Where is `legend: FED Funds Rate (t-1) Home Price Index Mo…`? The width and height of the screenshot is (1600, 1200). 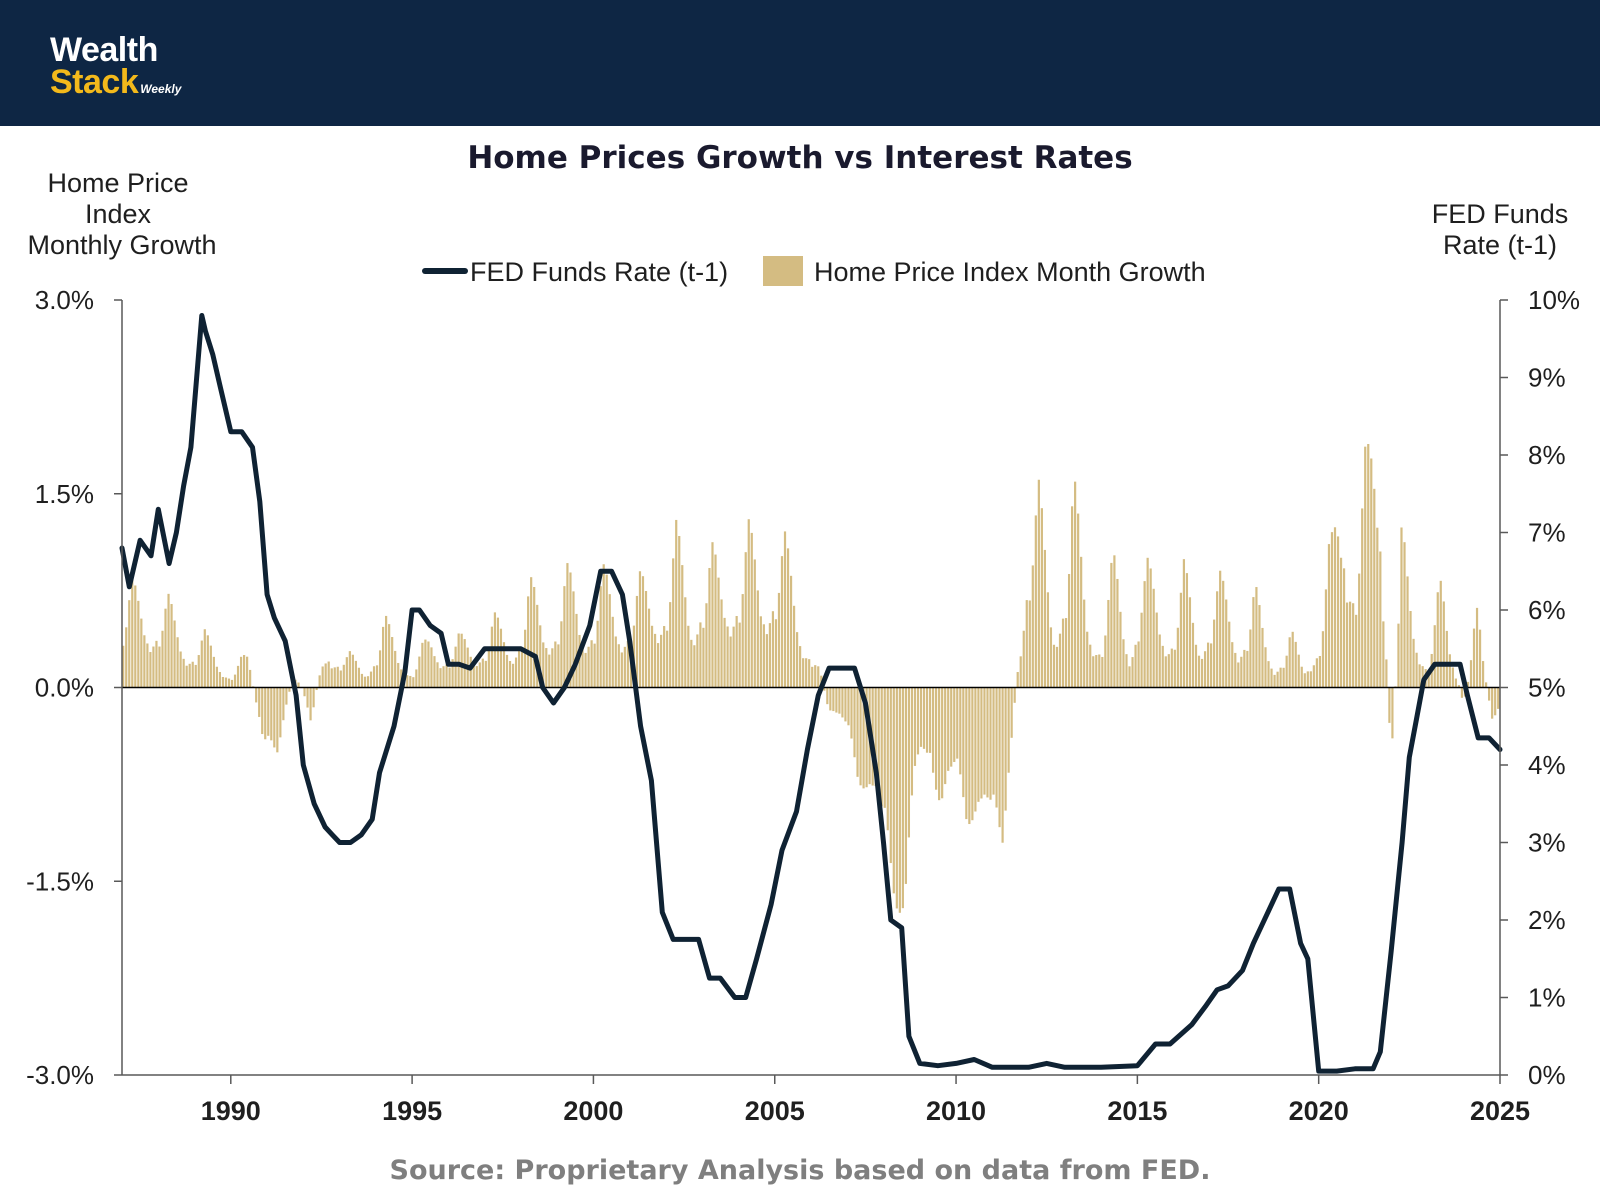
legend: FED Funds Rate (t-1) Home Price Index Mo… is located at coordinates (814, 271).